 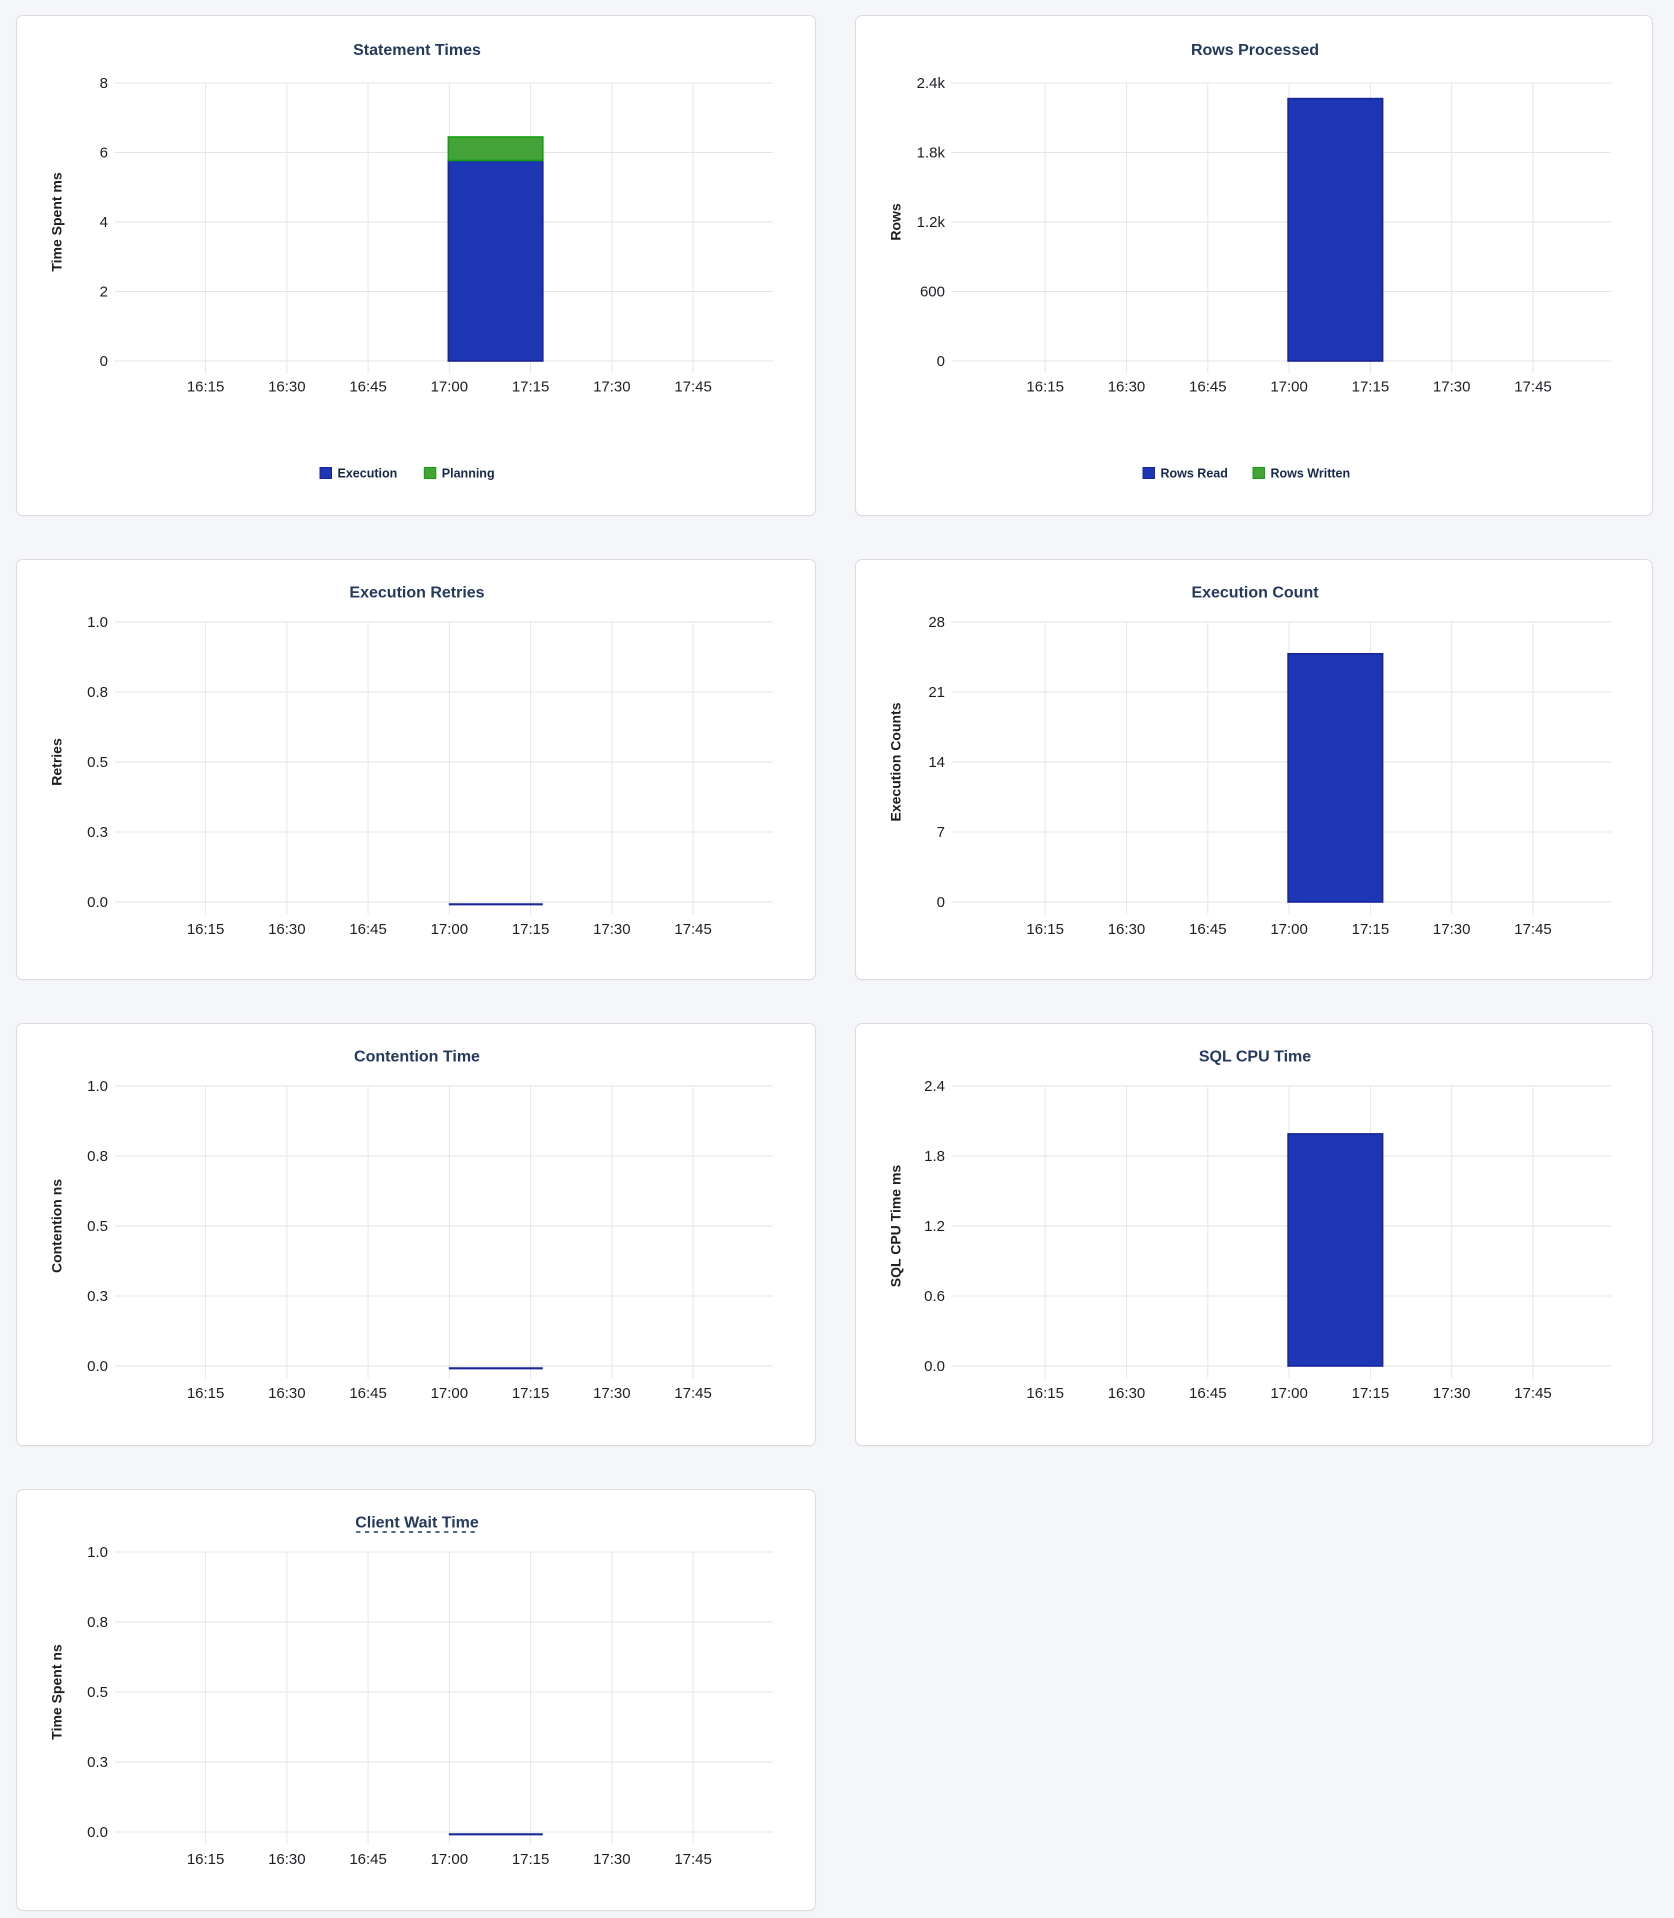 I want to click on svg-text: 2.4, so click(x=934, y=1086).